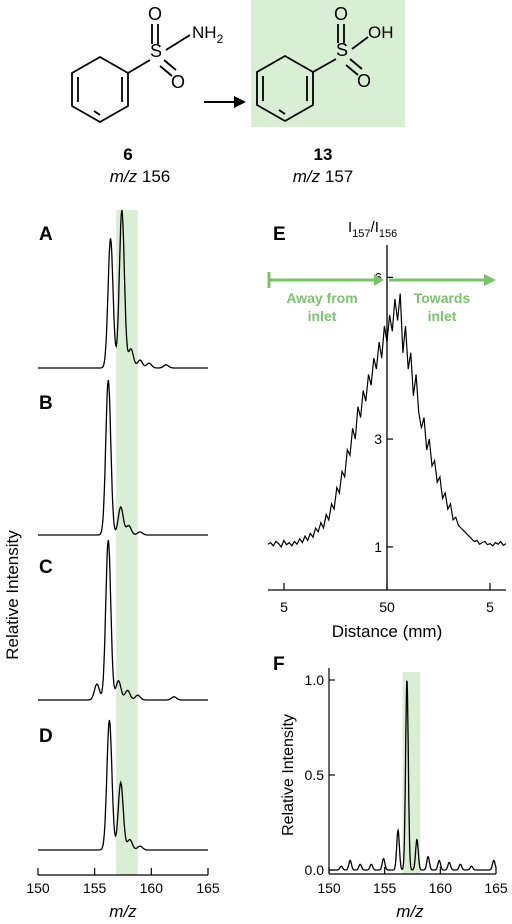 The width and height of the screenshot is (512, 924). I want to click on away-annotation-line1: Away from, so click(321, 298).